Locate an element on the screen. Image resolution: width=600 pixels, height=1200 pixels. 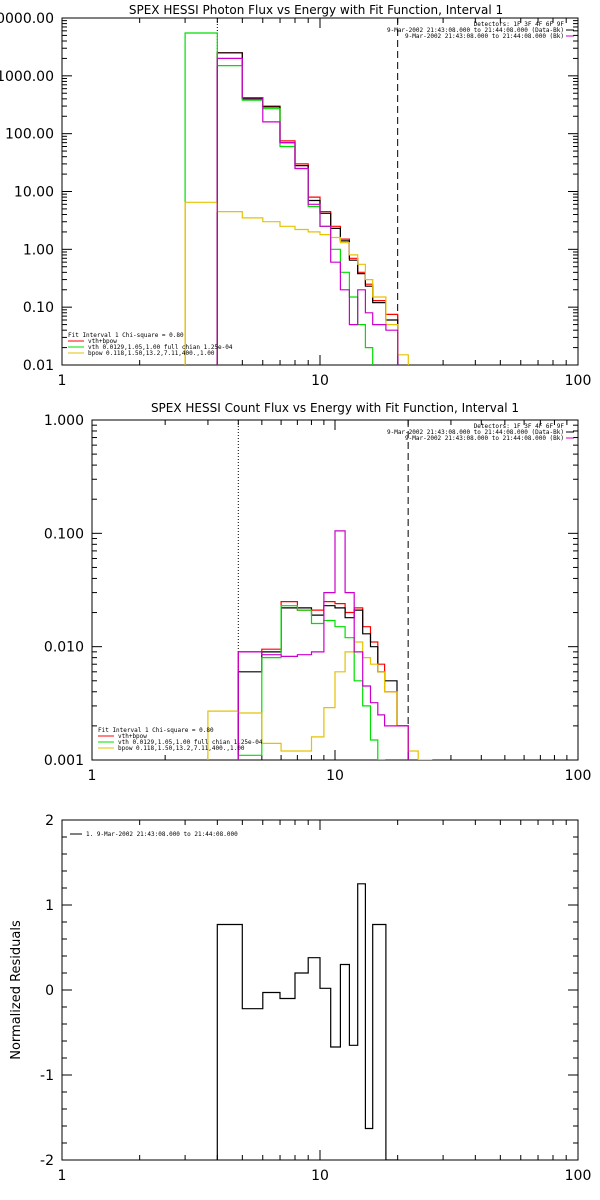
series-line-bpow is located at coordinates (296, 283).